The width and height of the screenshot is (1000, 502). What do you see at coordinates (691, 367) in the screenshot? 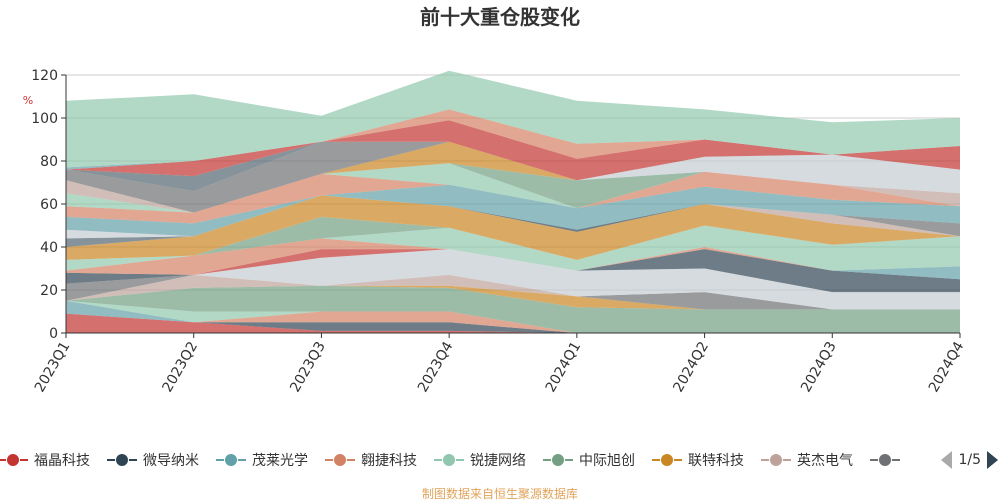
I see `x-tick-label: 2024Q2` at bounding box center [691, 367].